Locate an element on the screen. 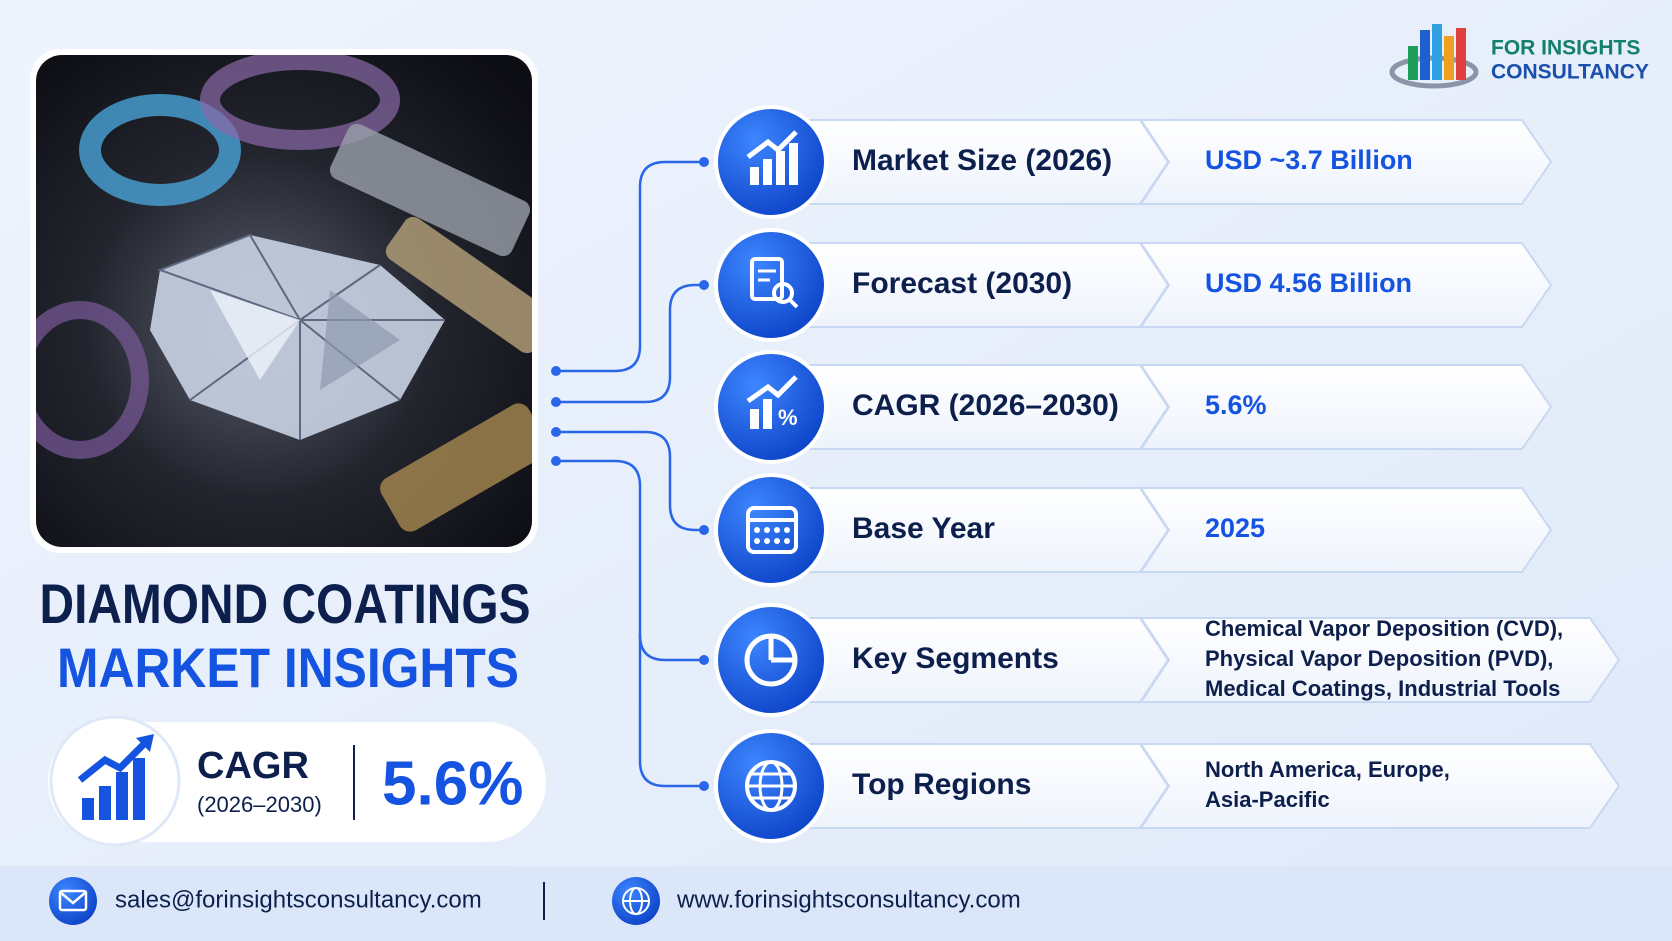 Image resolution: width=1672 pixels, height=941 pixels. web-glyph is located at coordinates (636, 901).